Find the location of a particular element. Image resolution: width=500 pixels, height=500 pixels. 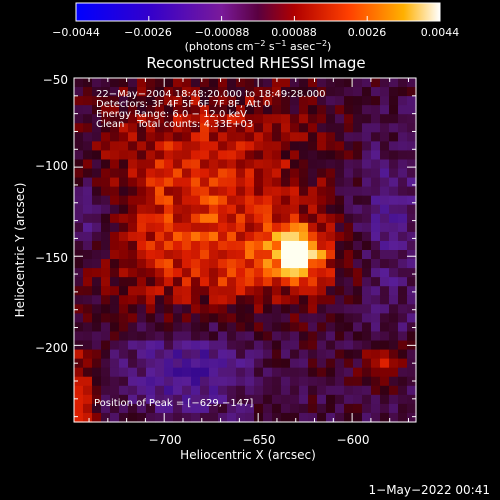

colorbar-unit-mid2: asec is located at coordinates (300, 46).